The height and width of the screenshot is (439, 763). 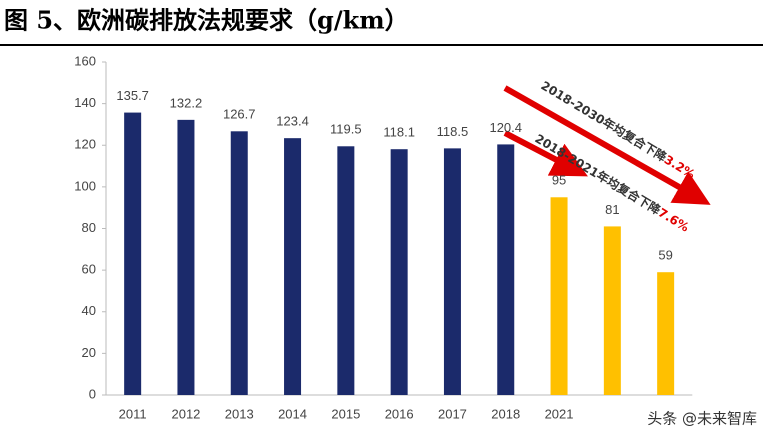 I want to click on x-tick-label: 2015, so click(x=345, y=413).